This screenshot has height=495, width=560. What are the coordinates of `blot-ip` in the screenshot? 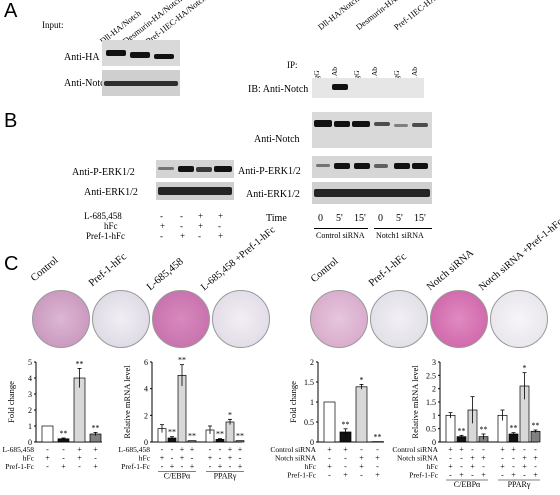 It's located at (368, 88).